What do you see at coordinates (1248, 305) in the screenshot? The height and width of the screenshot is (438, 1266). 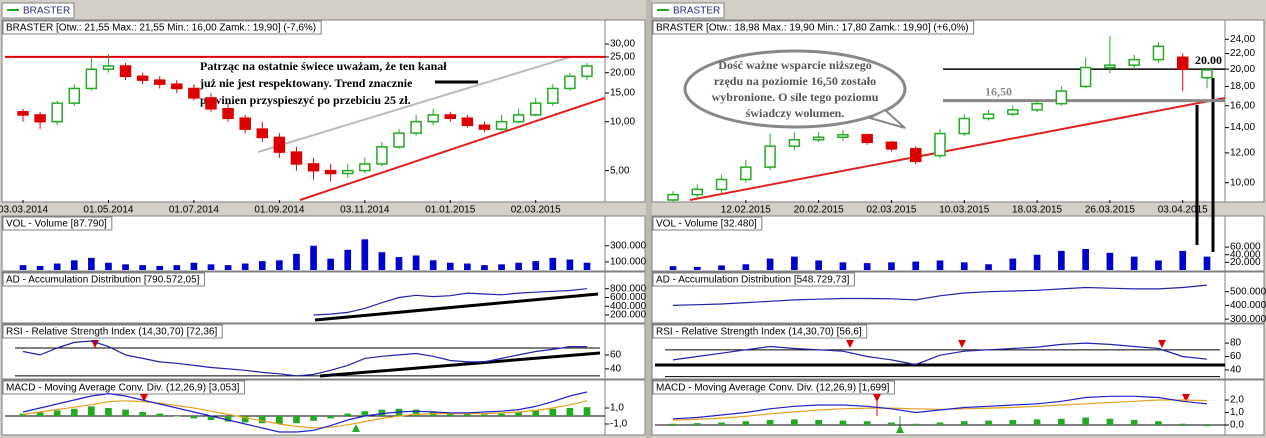 I see `y-tick-label: 400.000` at bounding box center [1248, 305].